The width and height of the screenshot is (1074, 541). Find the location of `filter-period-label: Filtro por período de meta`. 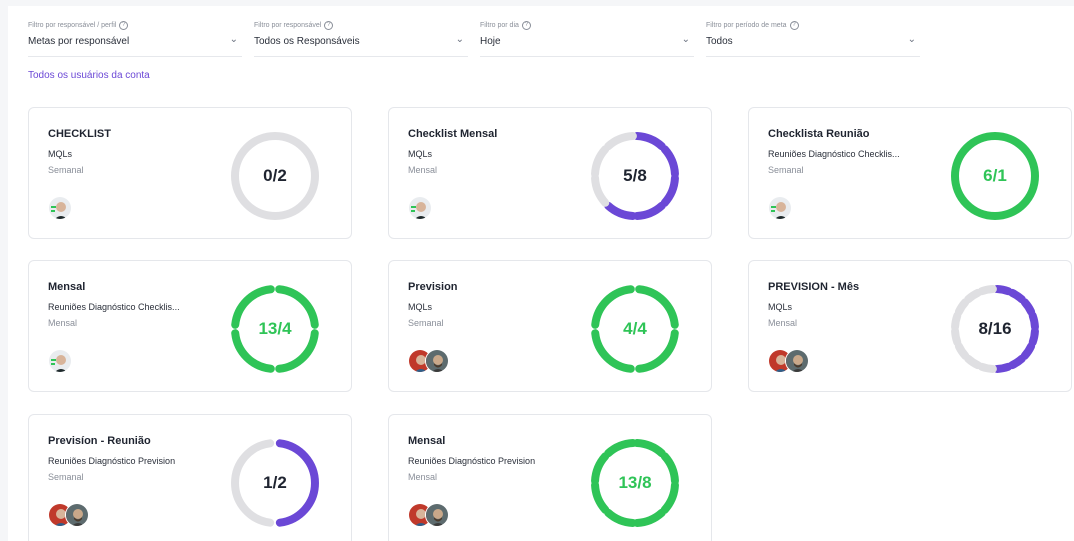

filter-period-label: Filtro por período de meta is located at coordinates (746, 25).